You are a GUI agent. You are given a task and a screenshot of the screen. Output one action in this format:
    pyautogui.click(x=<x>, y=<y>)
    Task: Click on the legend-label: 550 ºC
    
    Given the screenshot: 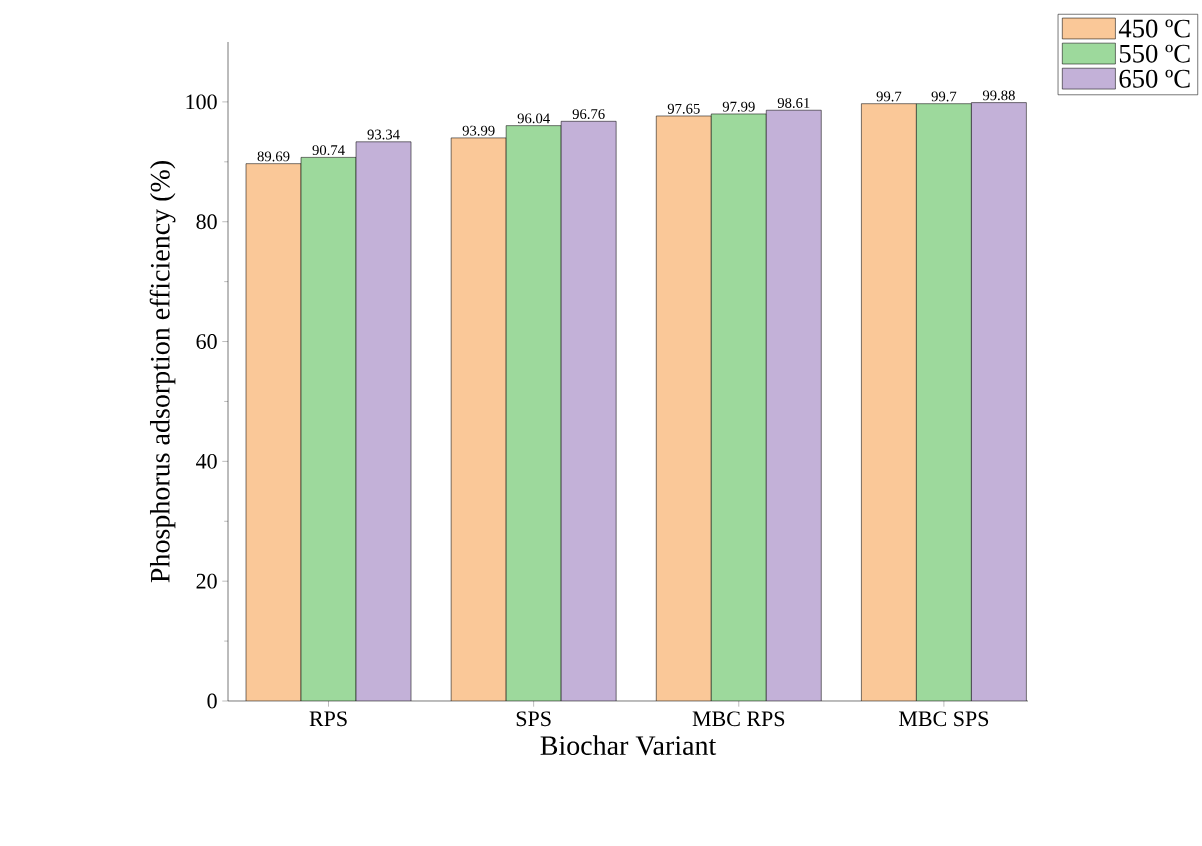 What is the action you would take?
    pyautogui.click(x=1154, y=53)
    